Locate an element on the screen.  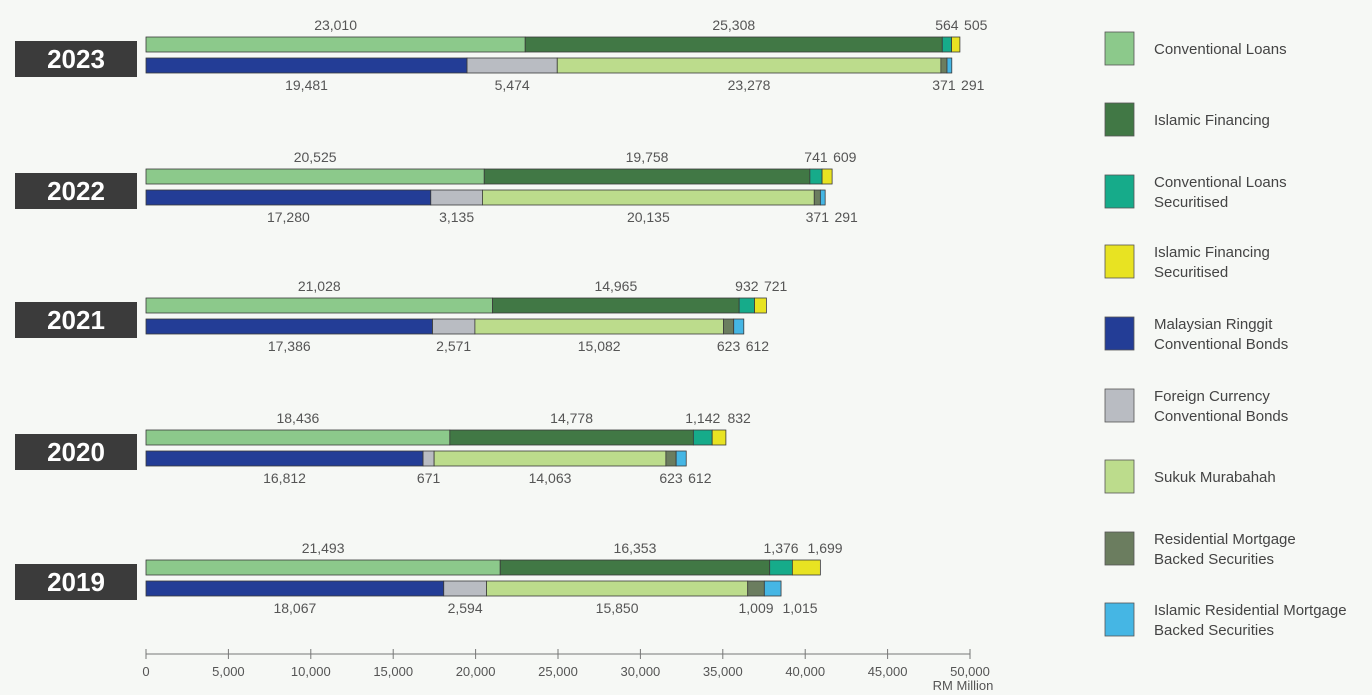
data-label: 612 is located at coordinates (758, 346).